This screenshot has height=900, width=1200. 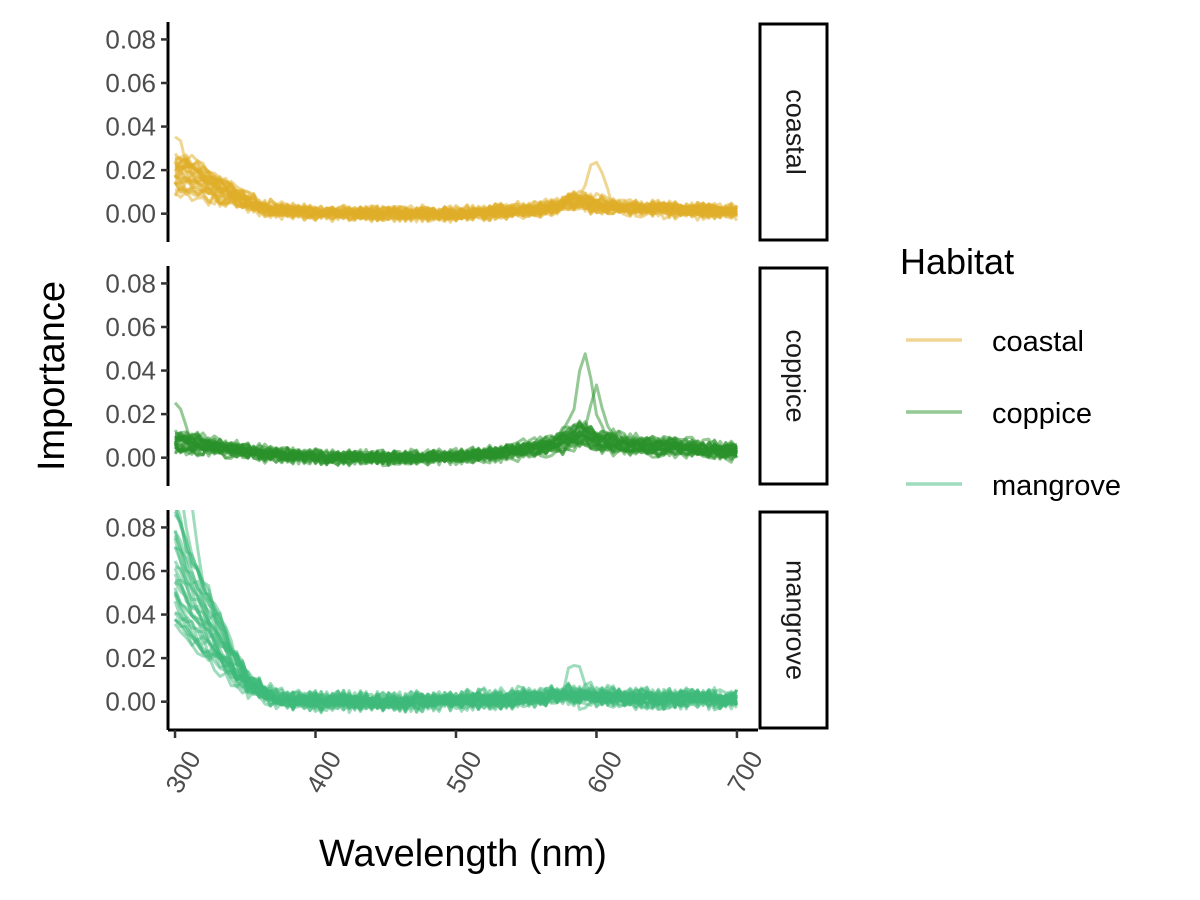 I want to click on facet-strip-mangrove, so click(x=793, y=620).